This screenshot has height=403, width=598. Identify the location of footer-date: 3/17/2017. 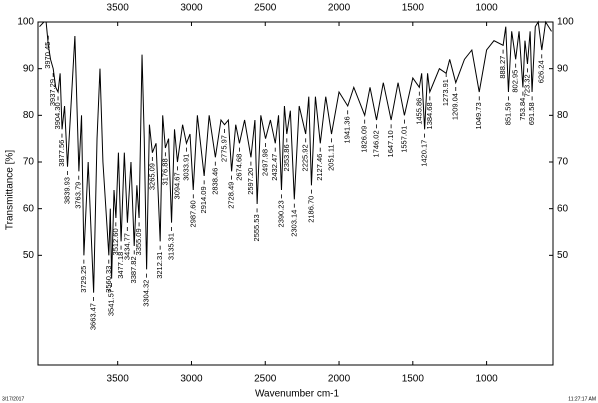
(13, 399).